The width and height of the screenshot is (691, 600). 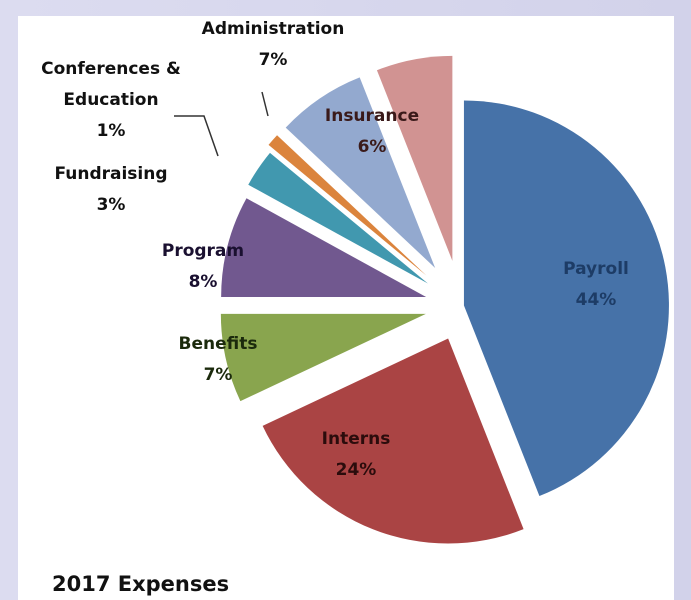 I want to click on pie-slice-administration, so click(x=360, y=172).